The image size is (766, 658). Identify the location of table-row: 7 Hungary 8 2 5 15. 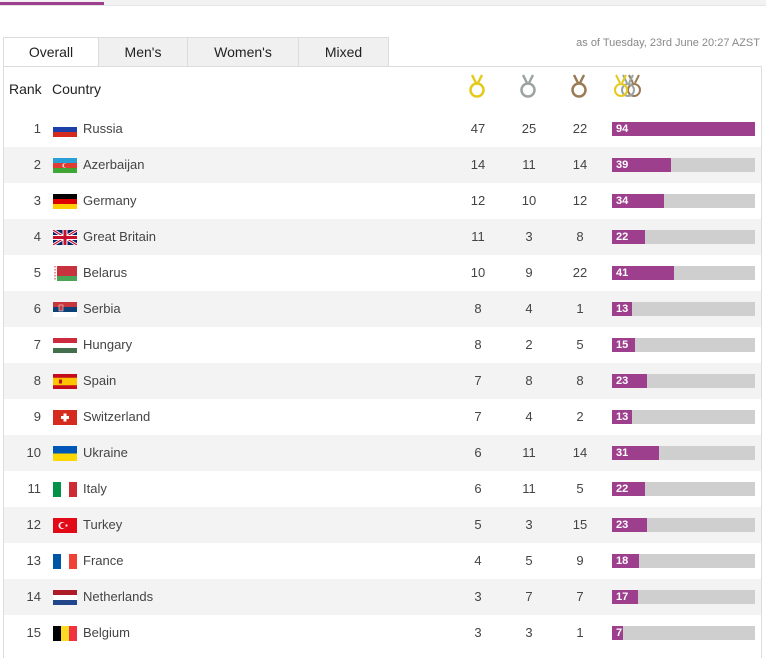
(382, 345).